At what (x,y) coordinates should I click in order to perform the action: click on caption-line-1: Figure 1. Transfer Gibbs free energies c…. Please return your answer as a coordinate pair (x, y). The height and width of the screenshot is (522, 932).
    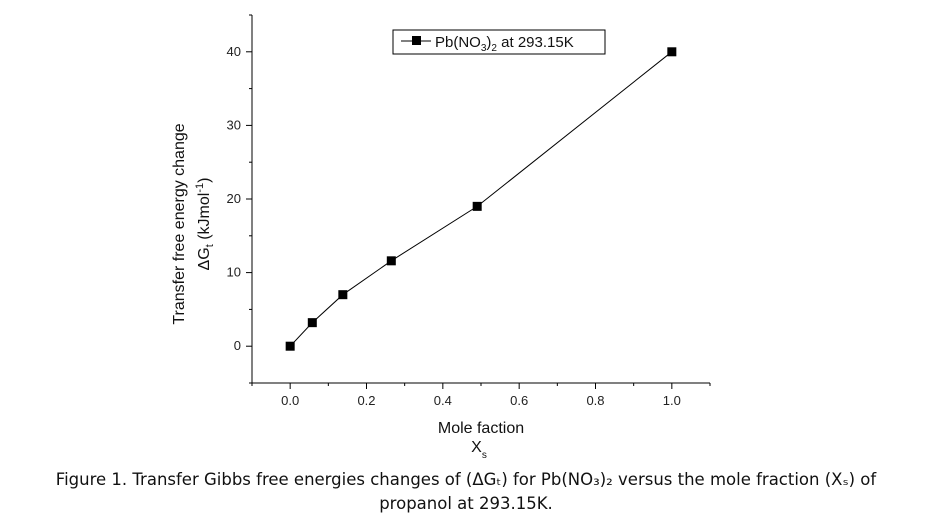
    Looking at the image, I should click on (466, 479).